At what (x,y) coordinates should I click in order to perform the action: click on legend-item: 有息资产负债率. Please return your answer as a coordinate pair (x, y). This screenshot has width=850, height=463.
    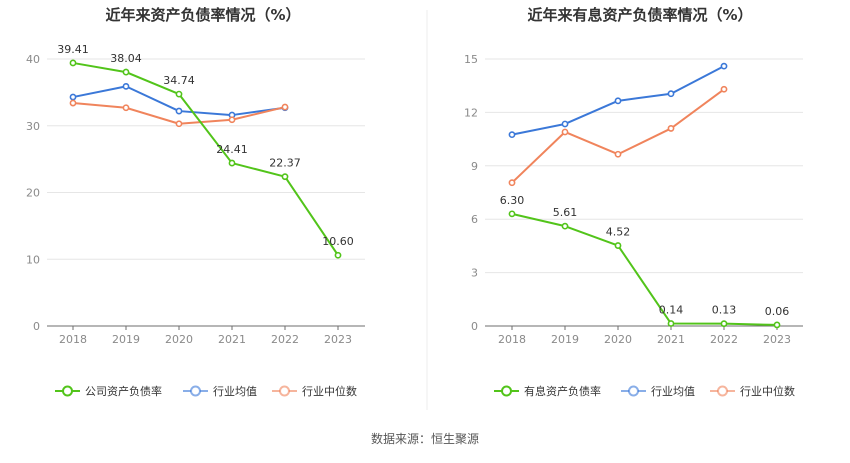
    Looking at the image, I should click on (547, 391).